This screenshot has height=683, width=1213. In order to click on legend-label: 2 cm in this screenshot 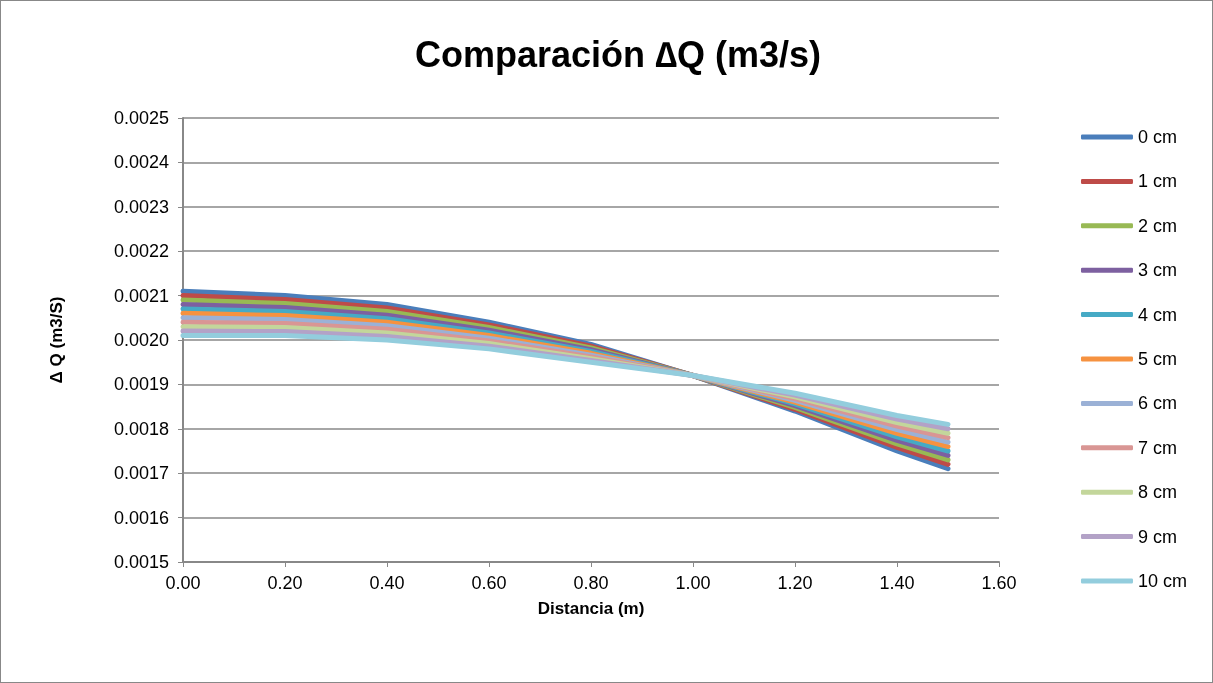, I will do `click(1157, 225)`.